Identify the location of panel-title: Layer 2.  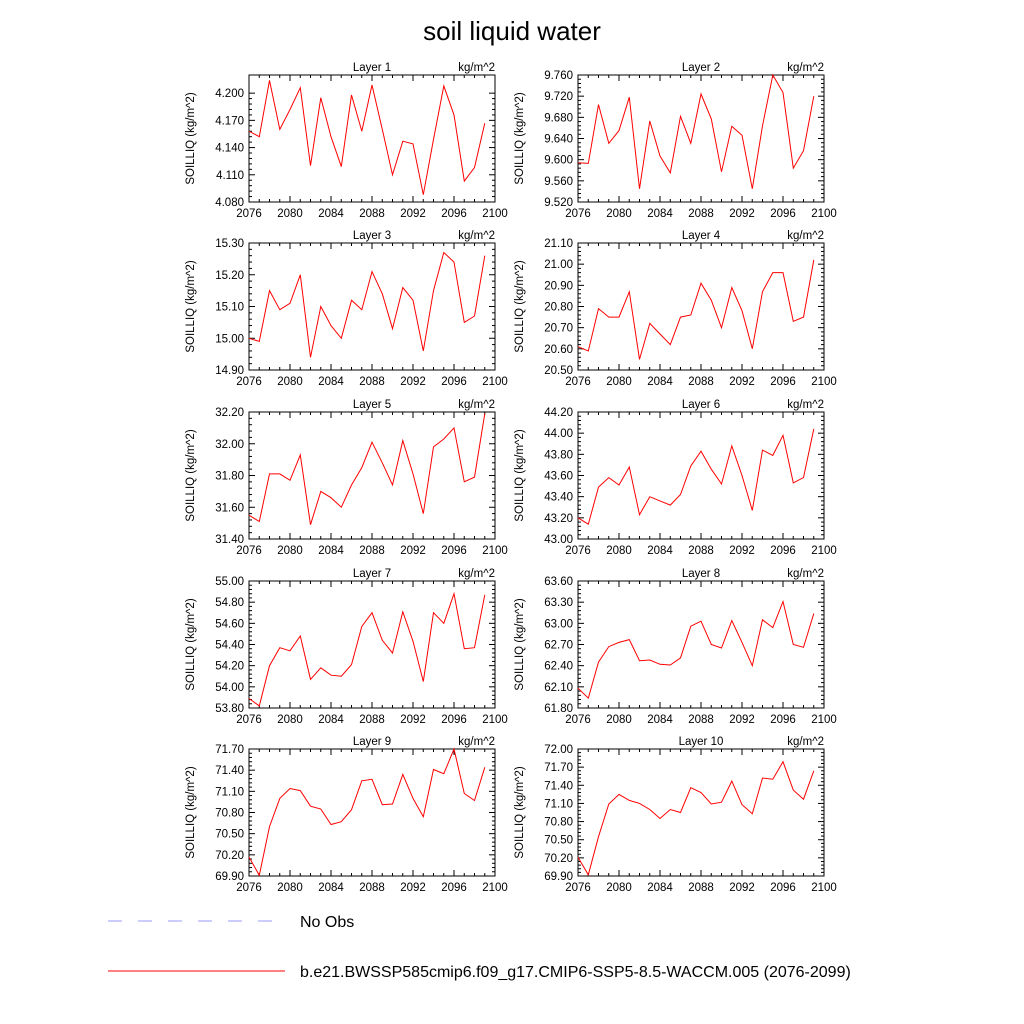
(701, 68).